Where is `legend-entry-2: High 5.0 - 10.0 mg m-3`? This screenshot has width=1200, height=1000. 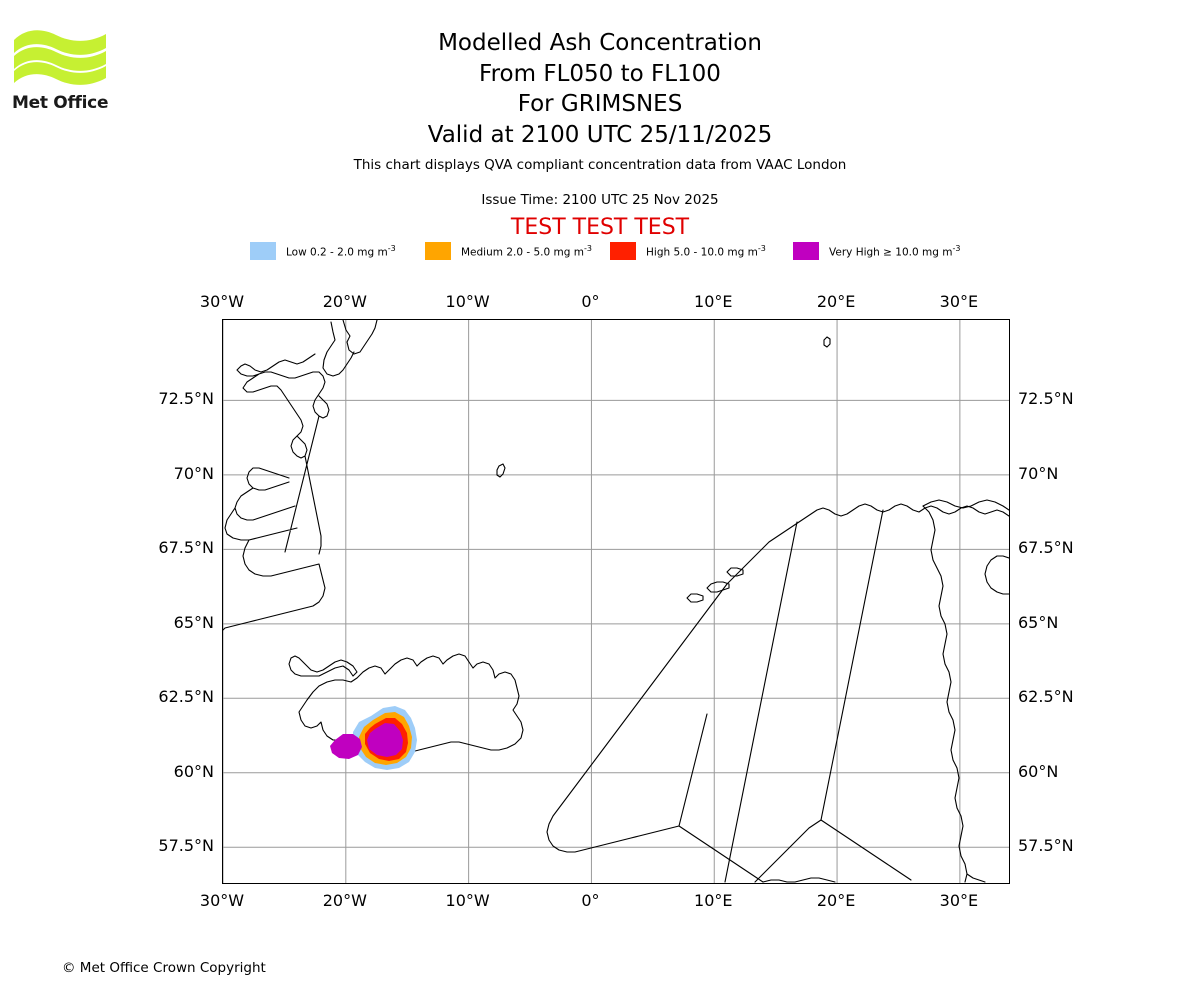
legend-entry-2: High 5.0 - 10.0 mg m-3 is located at coordinates (688, 251).